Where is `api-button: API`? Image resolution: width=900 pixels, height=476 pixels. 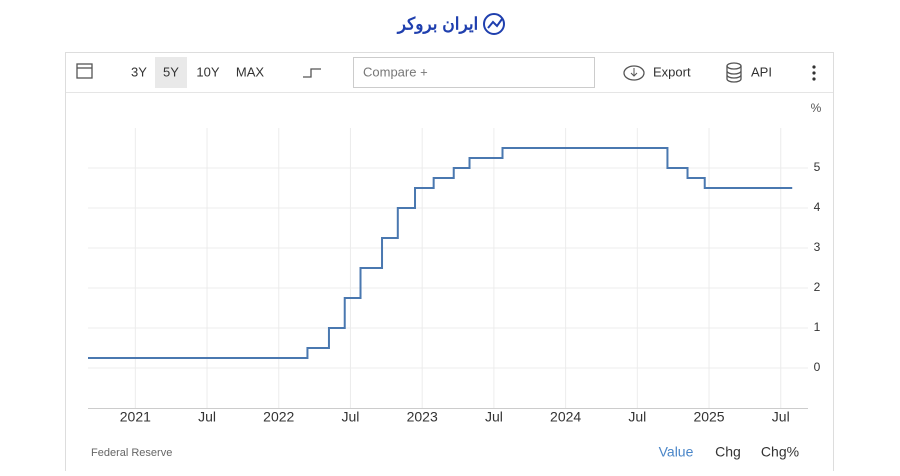 api-button: API is located at coordinates (761, 71).